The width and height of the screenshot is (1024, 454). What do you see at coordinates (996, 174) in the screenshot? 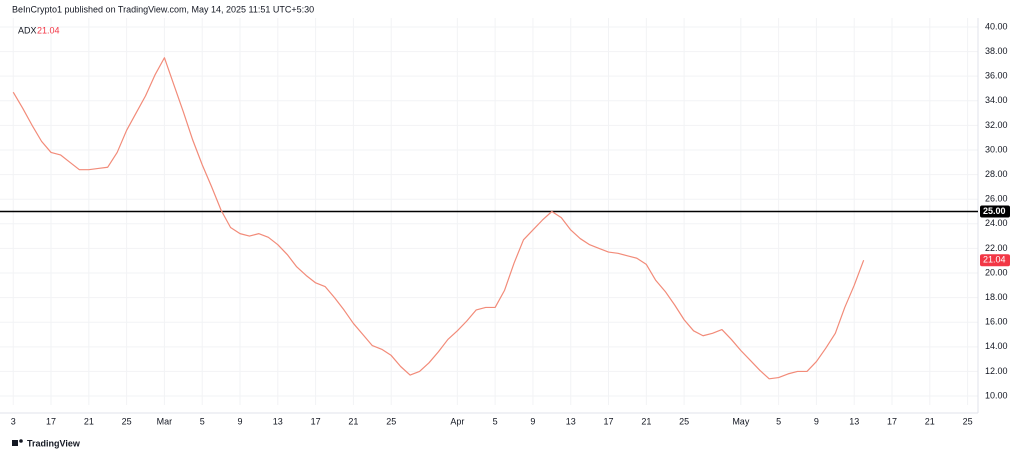
I see `y-tick-label: 28.00` at bounding box center [996, 174].